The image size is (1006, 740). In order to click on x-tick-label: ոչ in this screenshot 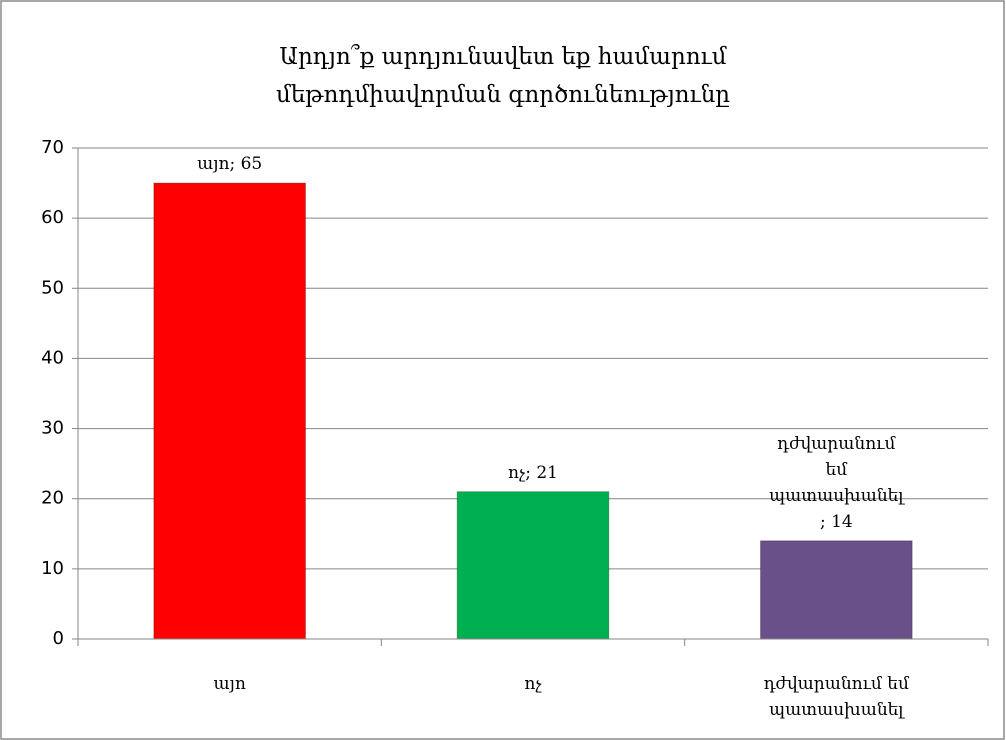, I will do `click(533, 684)`.